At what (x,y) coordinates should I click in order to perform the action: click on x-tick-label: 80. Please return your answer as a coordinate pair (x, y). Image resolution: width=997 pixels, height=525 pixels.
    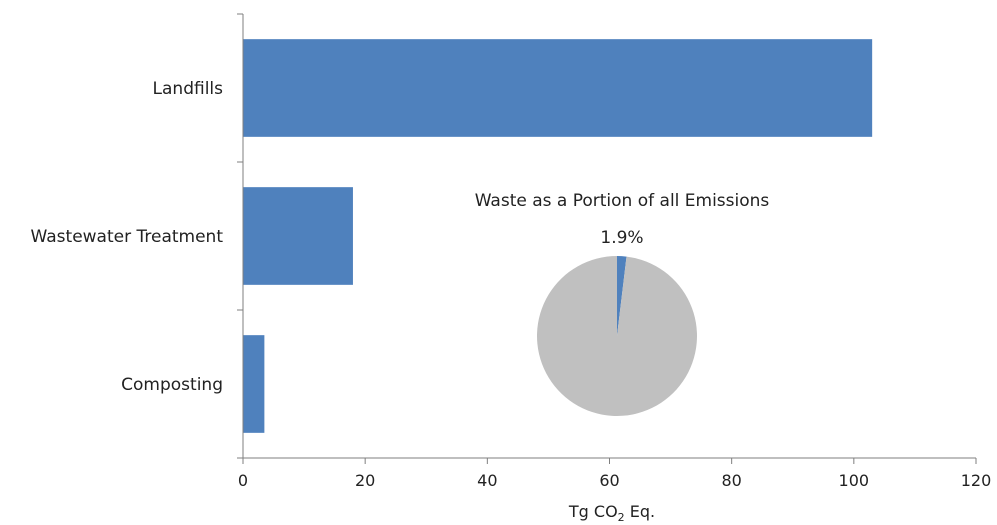
    Looking at the image, I should click on (731, 480).